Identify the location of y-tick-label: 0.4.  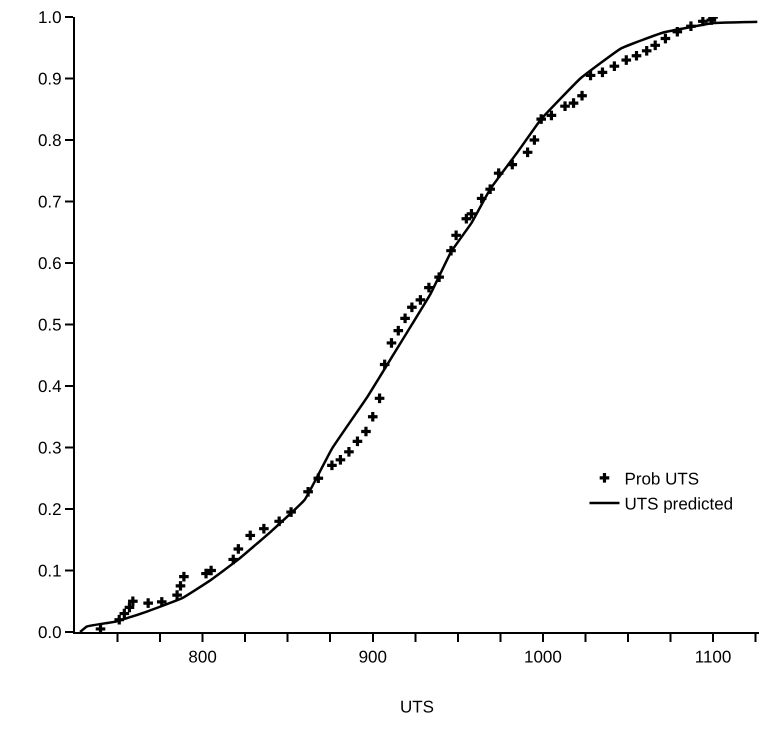
(50, 386).